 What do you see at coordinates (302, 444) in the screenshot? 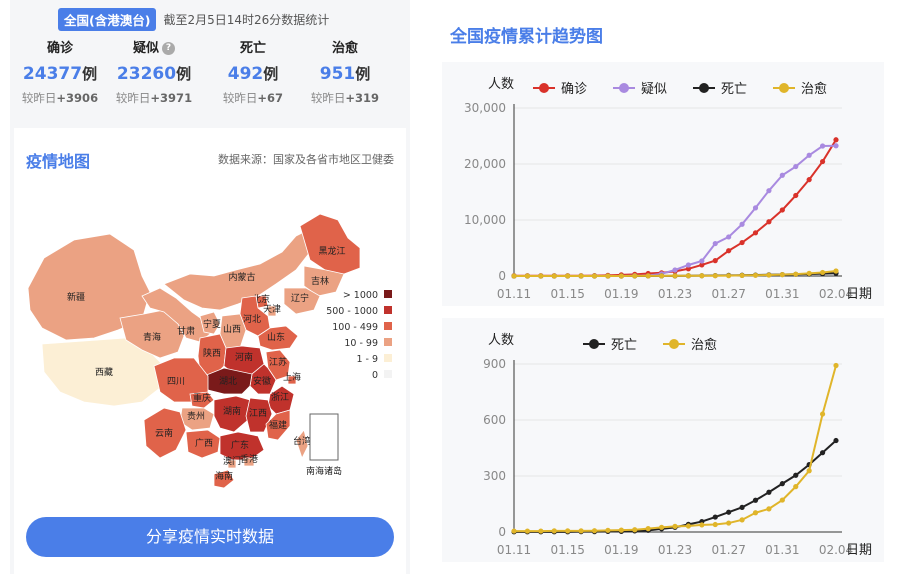
I see `province-台湾` at bounding box center [302, 444].